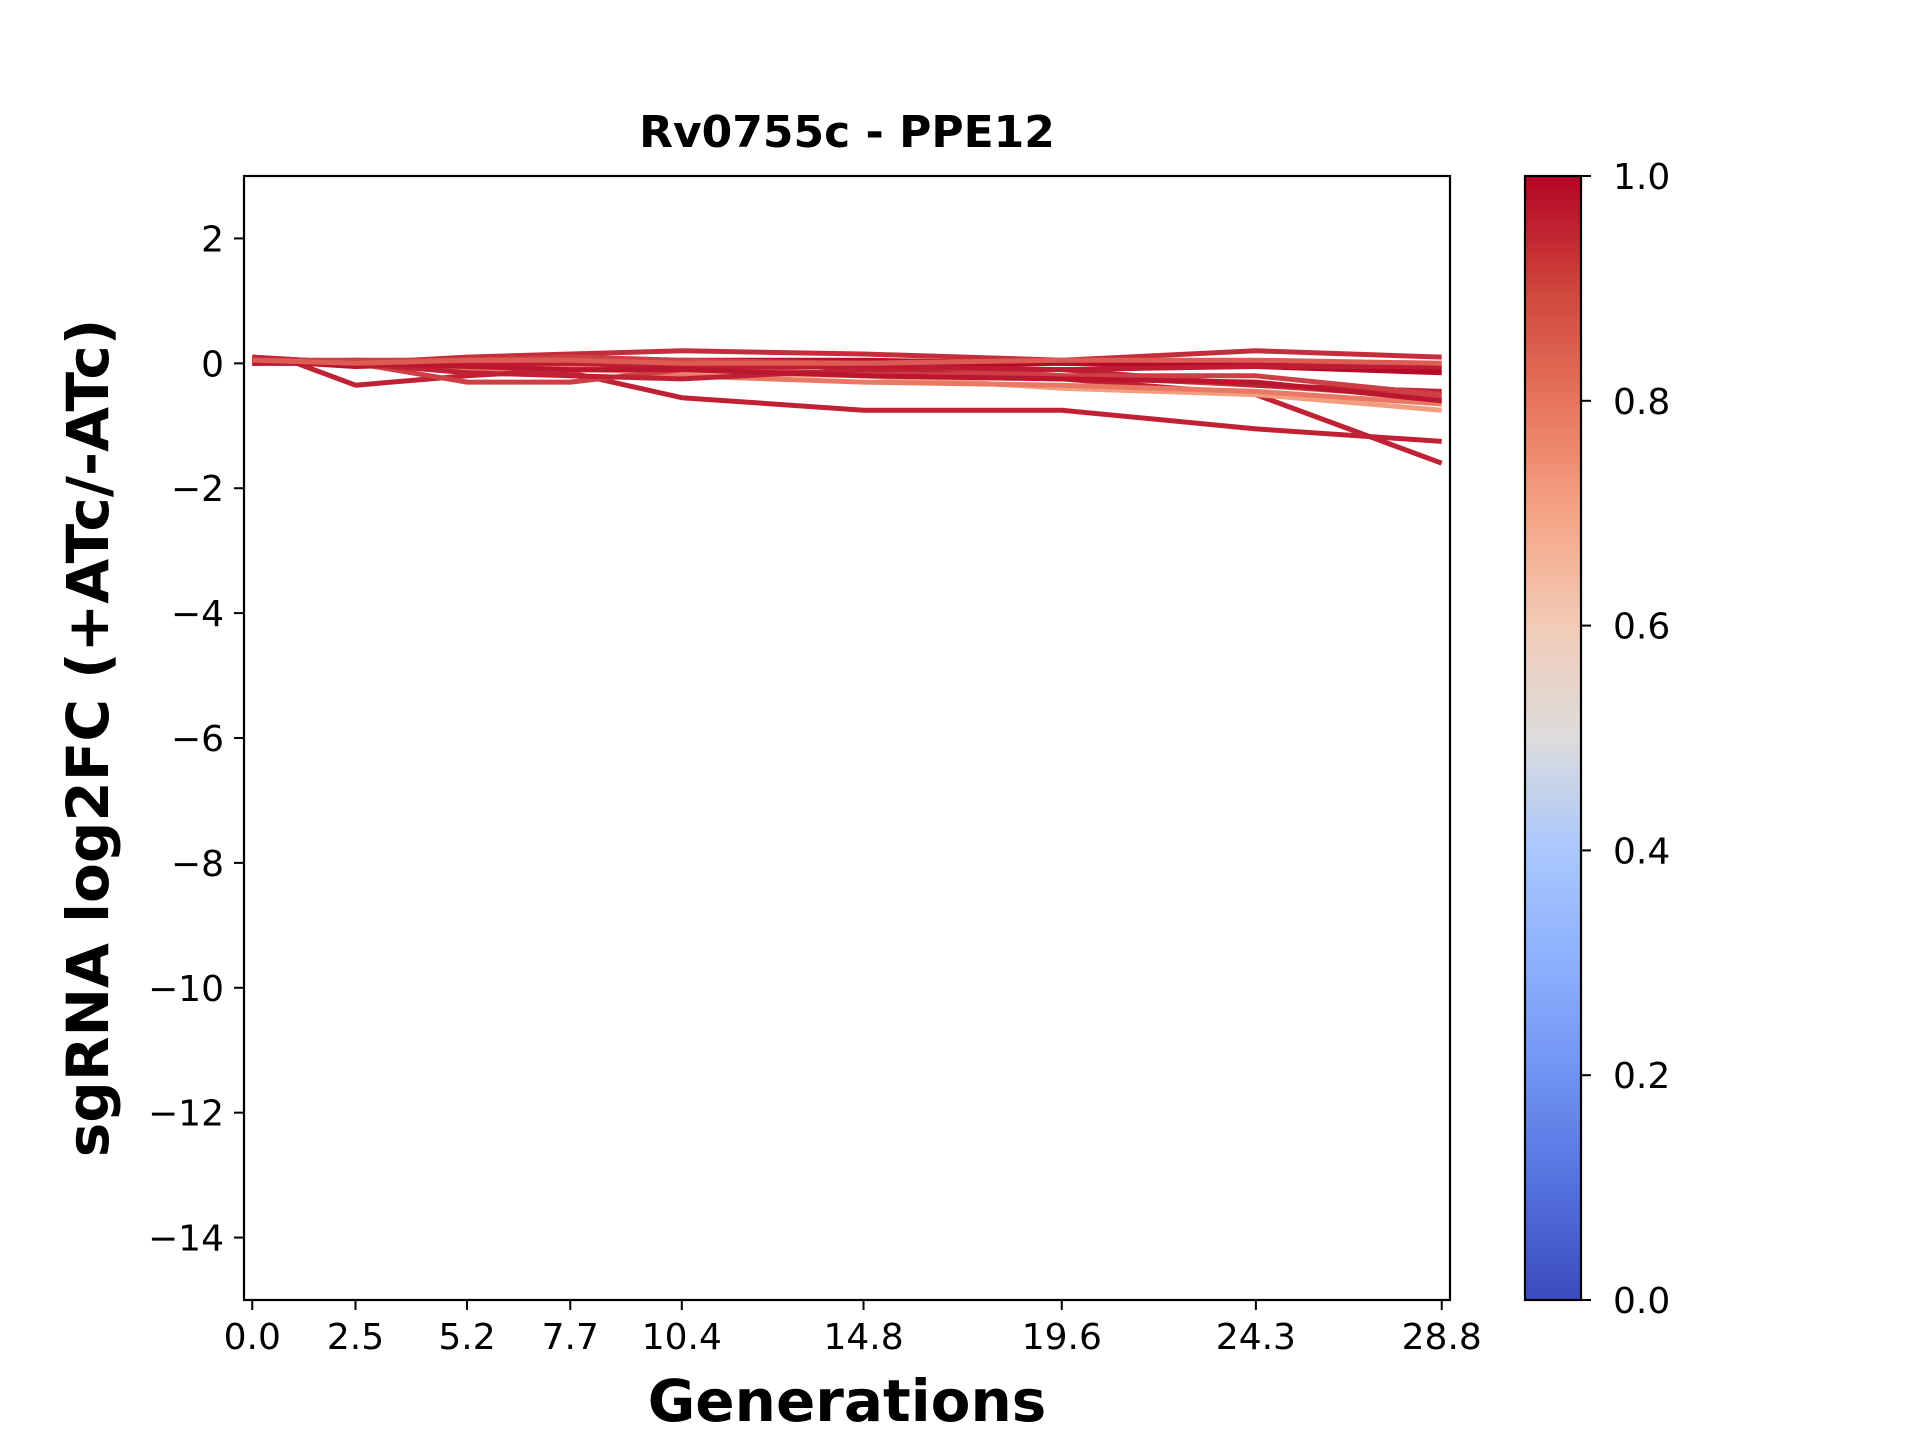 The image size is (1920, 1440). I want to click on colorbar-tick-label: 0.2, so click(1641, 1076).